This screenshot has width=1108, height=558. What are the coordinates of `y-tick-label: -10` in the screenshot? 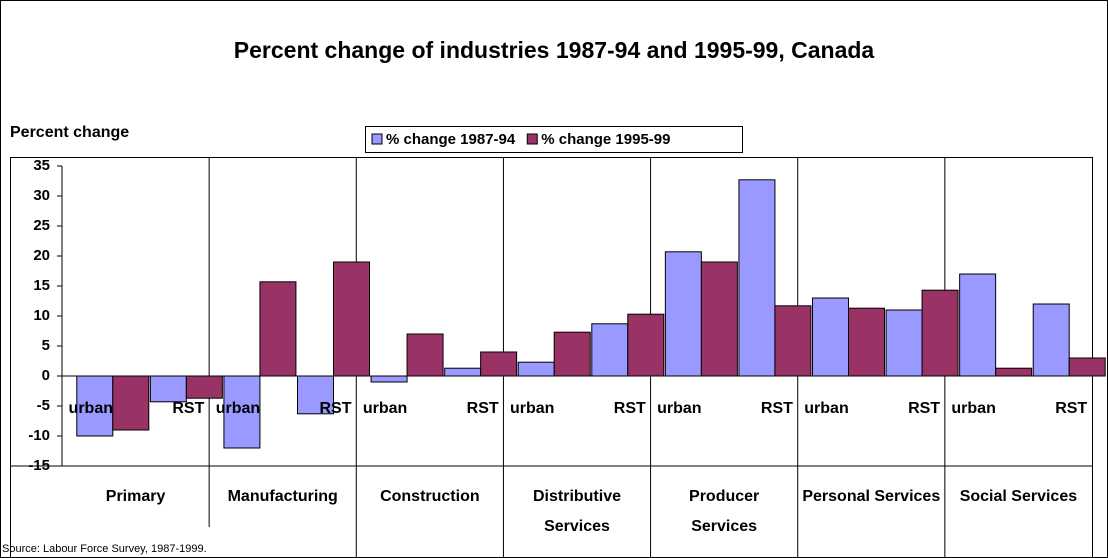 It's located at (39, 435).